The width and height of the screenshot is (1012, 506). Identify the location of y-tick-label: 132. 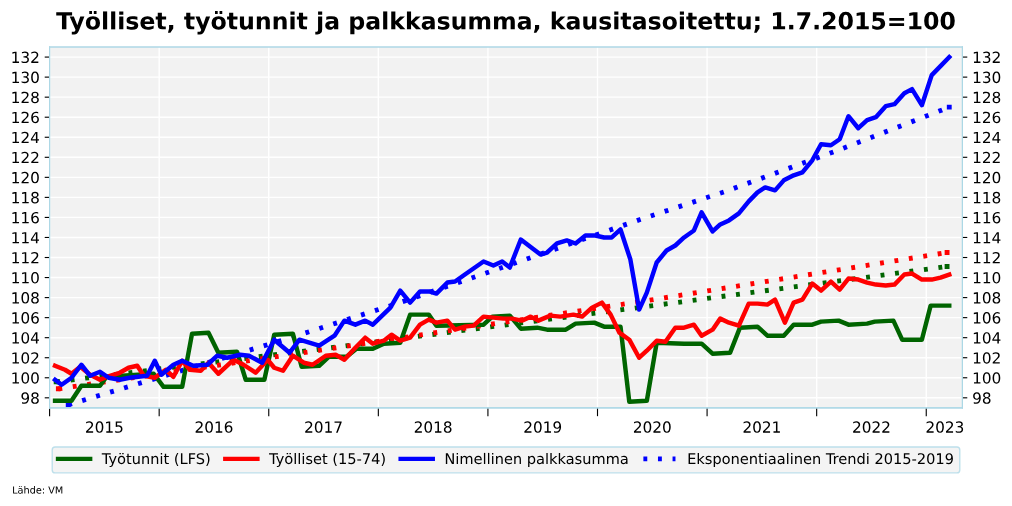
(25, 57).